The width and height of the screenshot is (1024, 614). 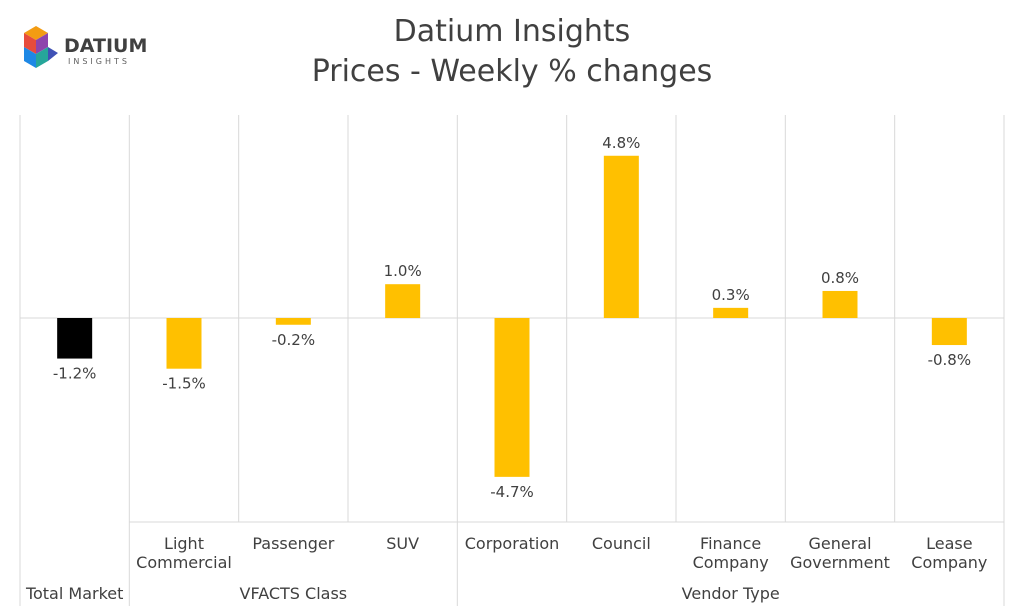 I want to click on category-label: General, so click(x=839, y=543).